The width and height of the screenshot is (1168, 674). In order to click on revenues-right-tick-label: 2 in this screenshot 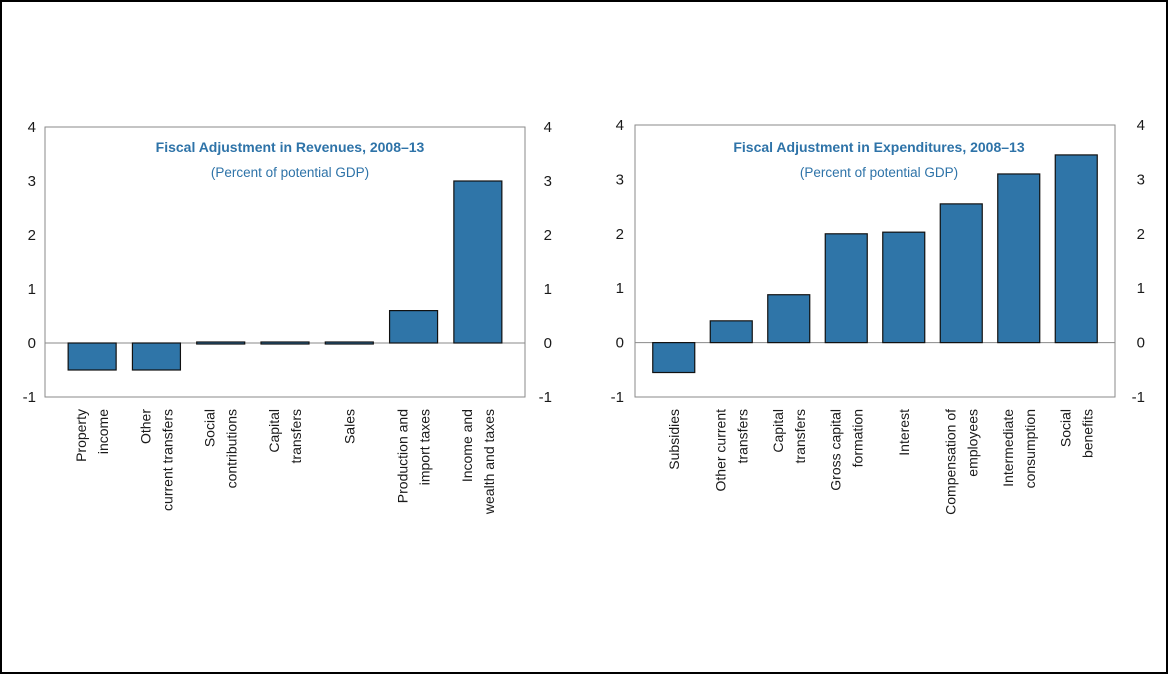, I will do `click(548, 235)`.